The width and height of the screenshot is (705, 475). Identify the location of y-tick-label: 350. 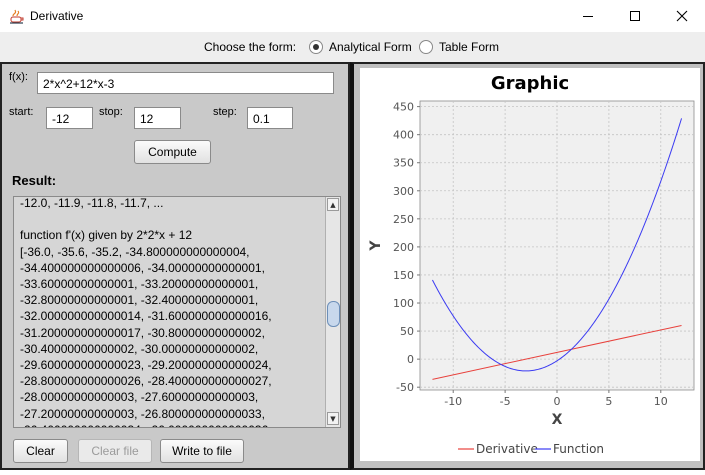
(403, 163).